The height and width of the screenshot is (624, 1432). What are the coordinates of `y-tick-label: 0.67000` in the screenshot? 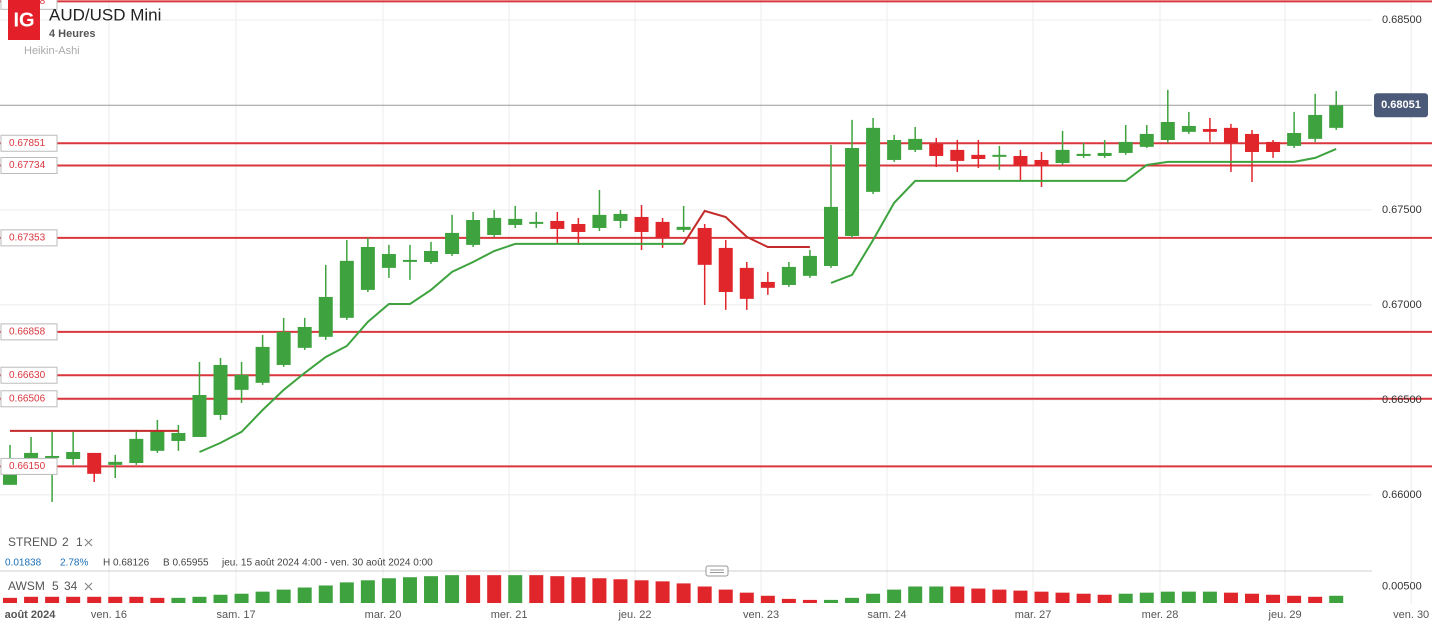 It's located at (1402, 305).